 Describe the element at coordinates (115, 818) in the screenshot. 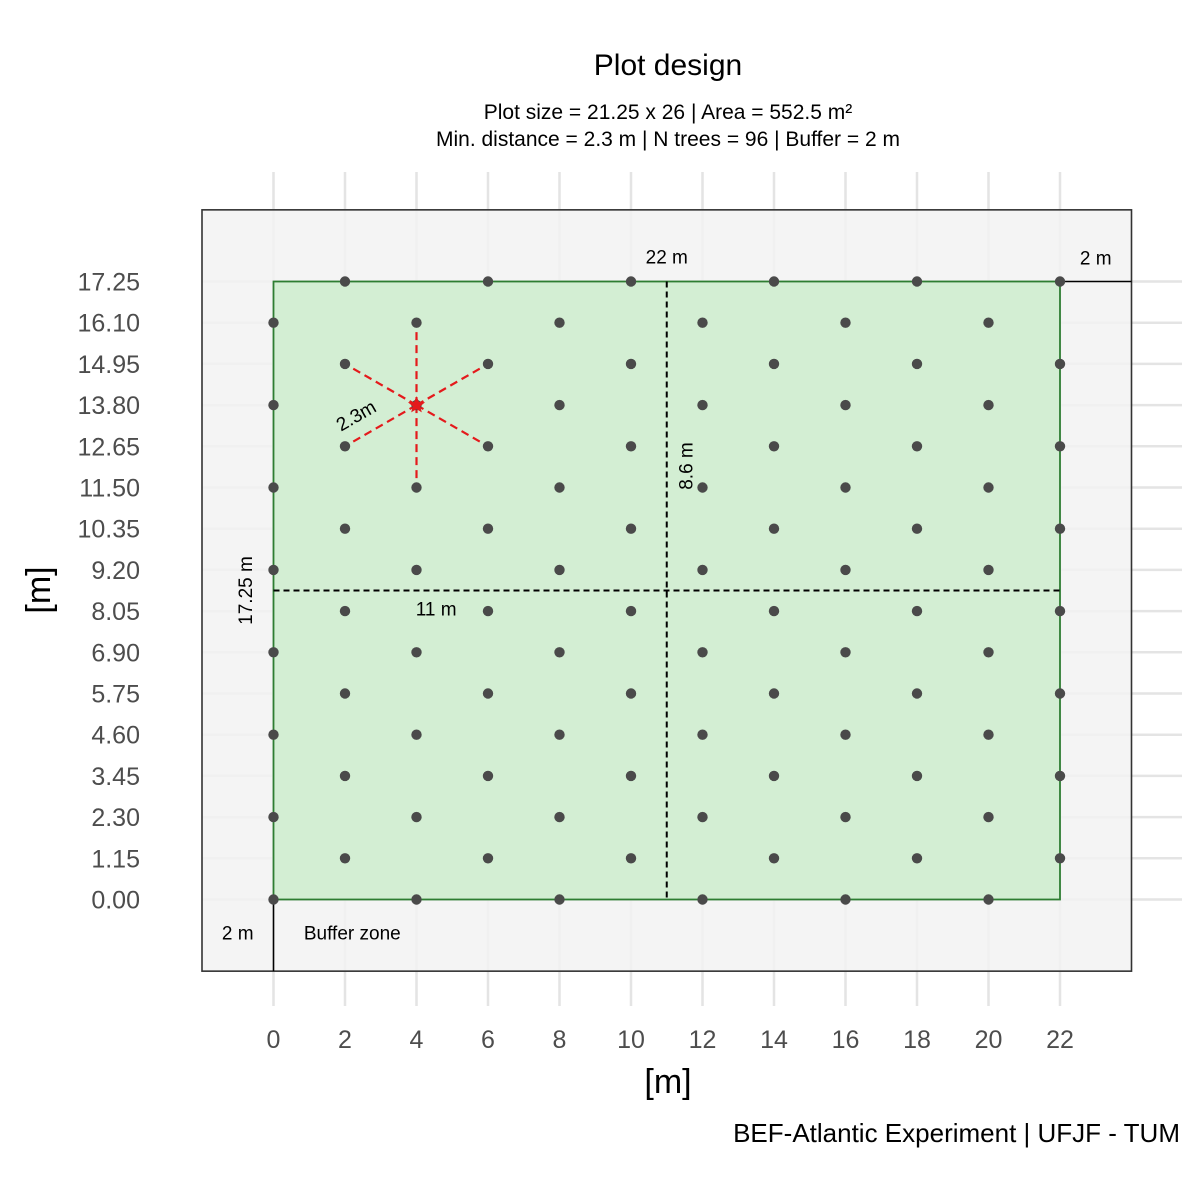

I see `y-tick-label: 2.30` at that location.